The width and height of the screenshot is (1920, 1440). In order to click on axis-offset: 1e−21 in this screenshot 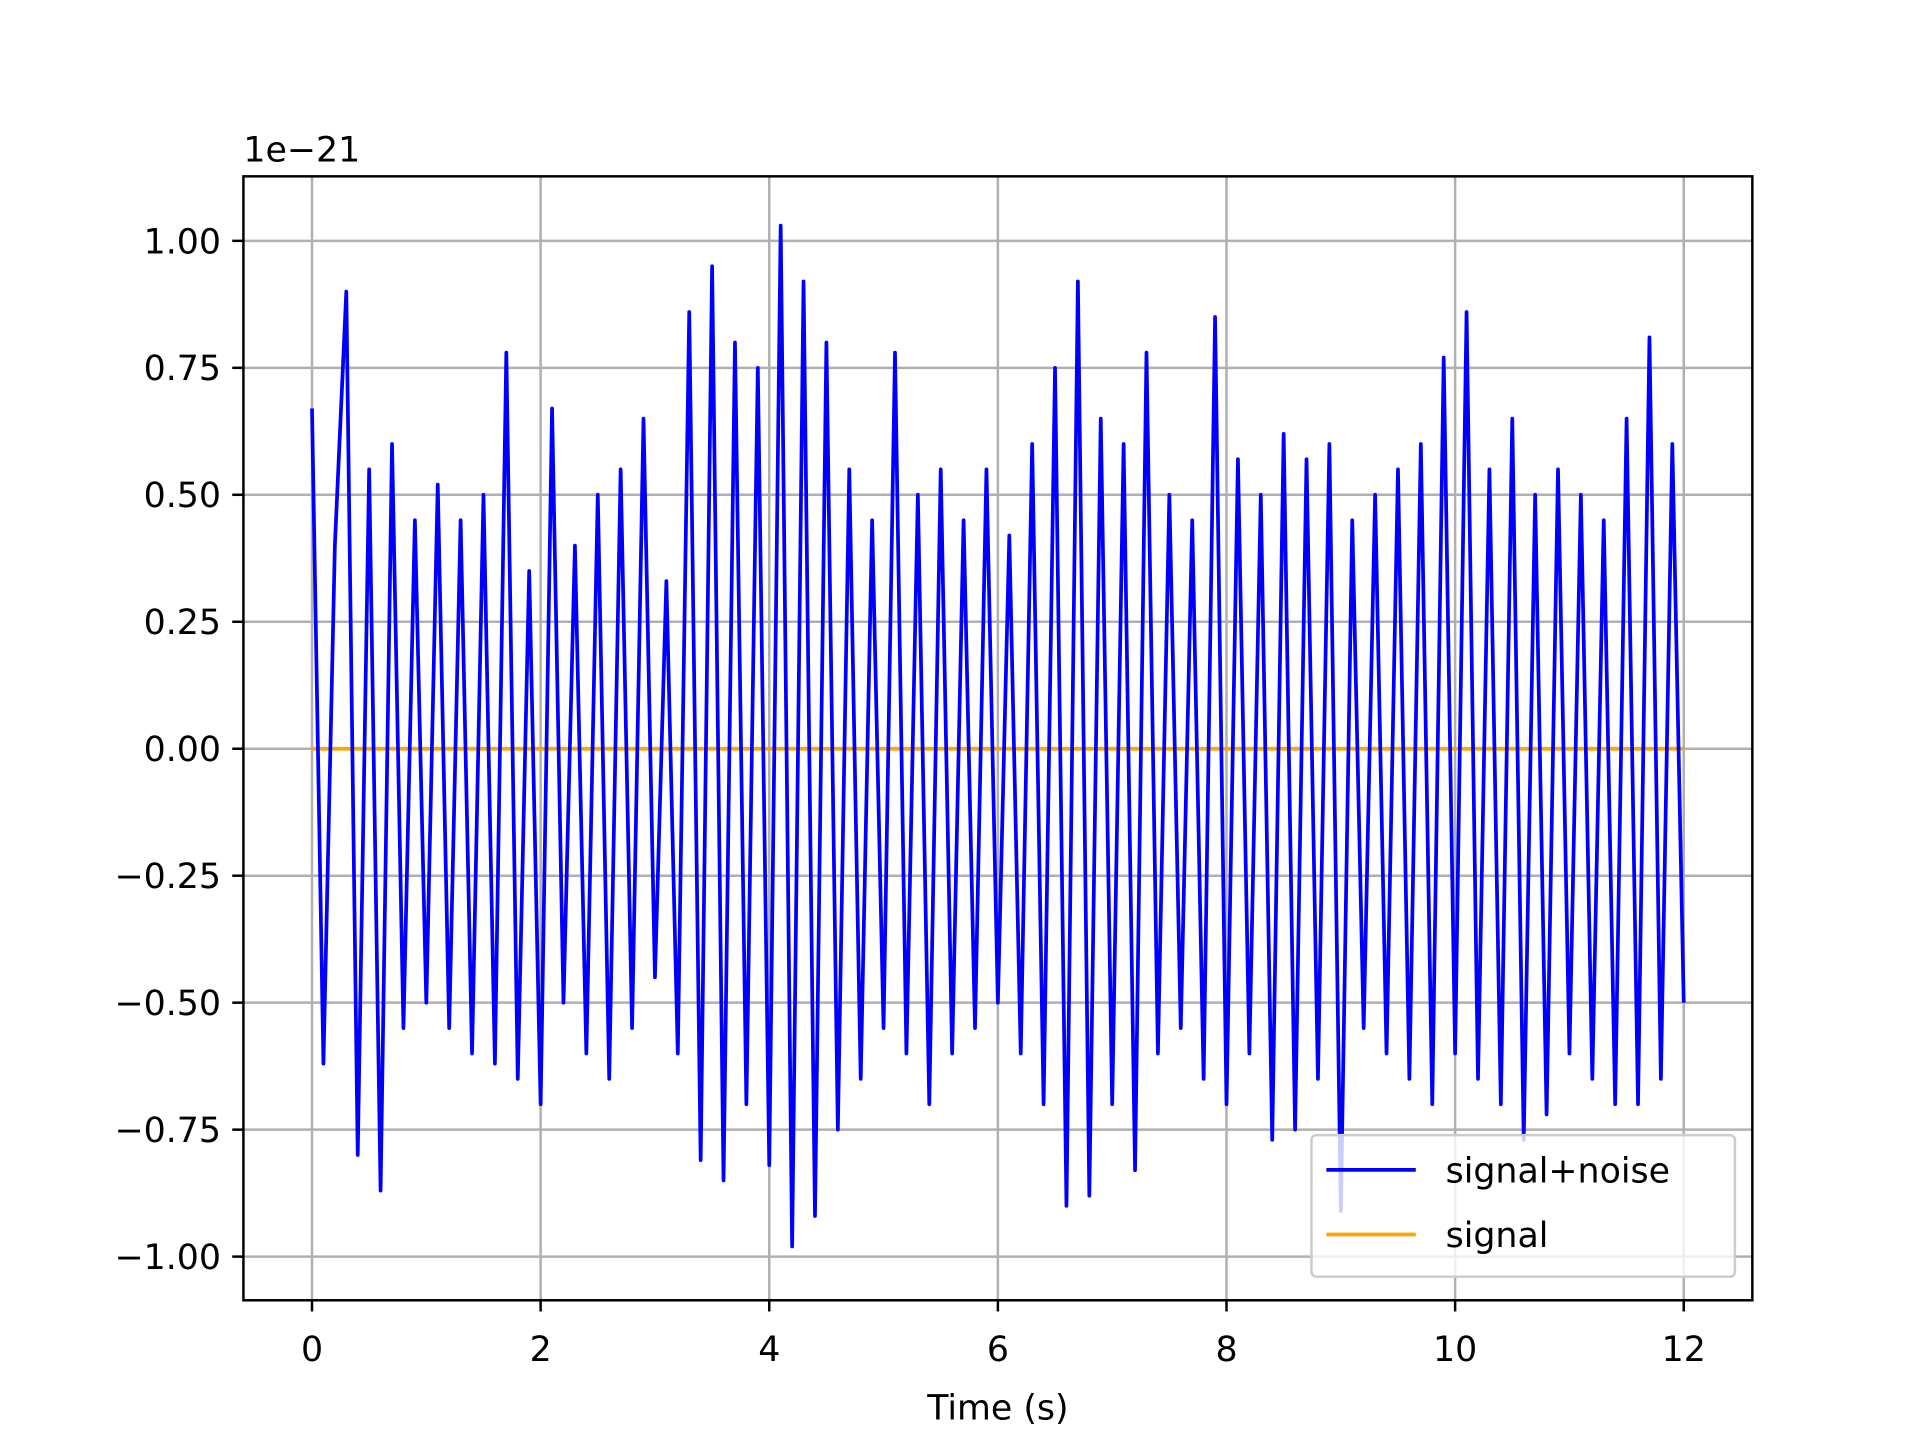, I will do `click(301, 150)`.